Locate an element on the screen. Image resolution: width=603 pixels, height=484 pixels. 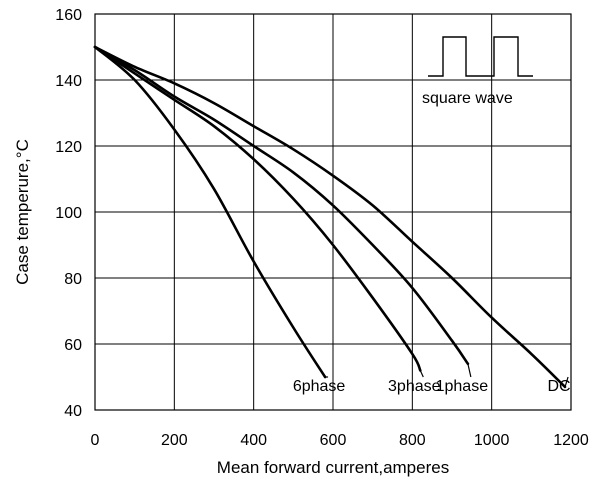
y-tick-labels: 40 60 80 100 120 140 160 is located at coordinates (68, 213).